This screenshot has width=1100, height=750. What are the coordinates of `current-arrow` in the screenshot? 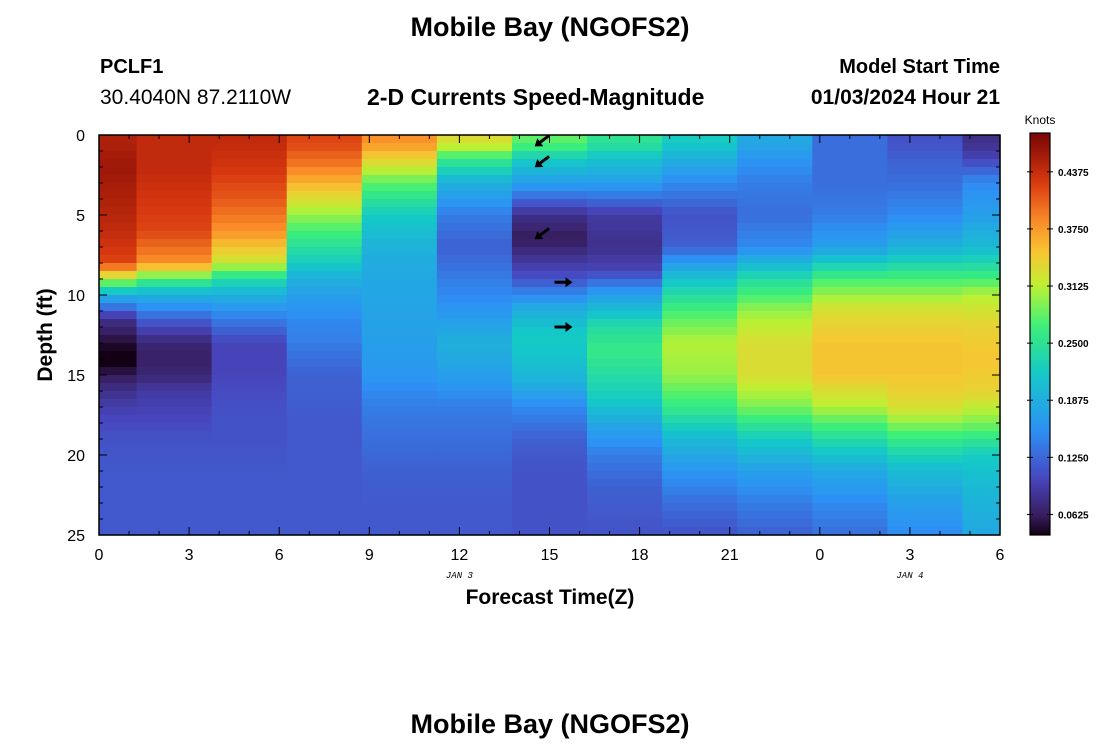 It's located at (542, 233).